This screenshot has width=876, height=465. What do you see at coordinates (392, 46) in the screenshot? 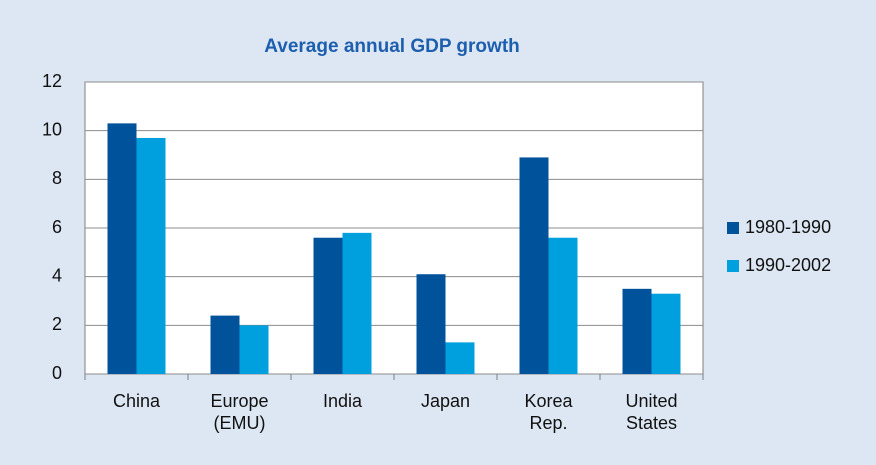
I see `chart-title: Average annual GDP growth` at bounding box center [392, 46].